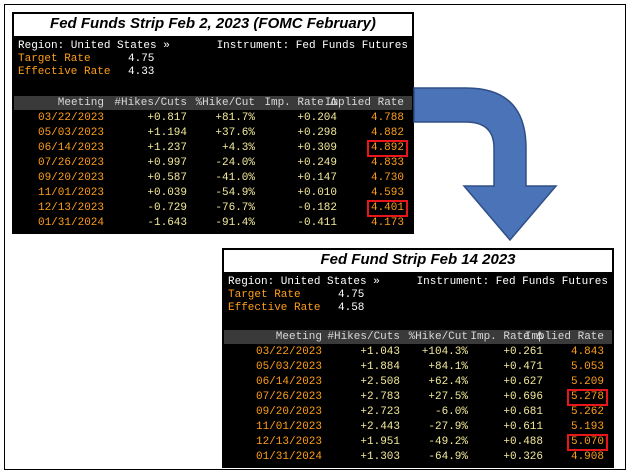  I want to click on implied-rate: 5.193, so click(587, 427).